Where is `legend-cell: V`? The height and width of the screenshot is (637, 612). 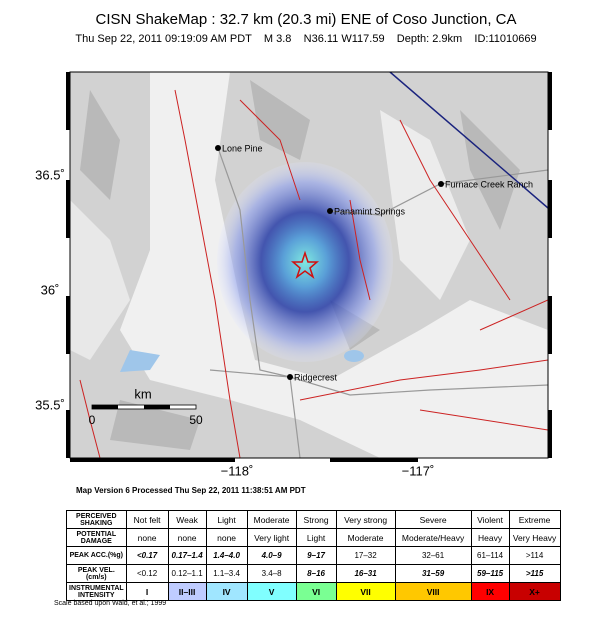
legend-cell: V is located at coordinates (271, 591).